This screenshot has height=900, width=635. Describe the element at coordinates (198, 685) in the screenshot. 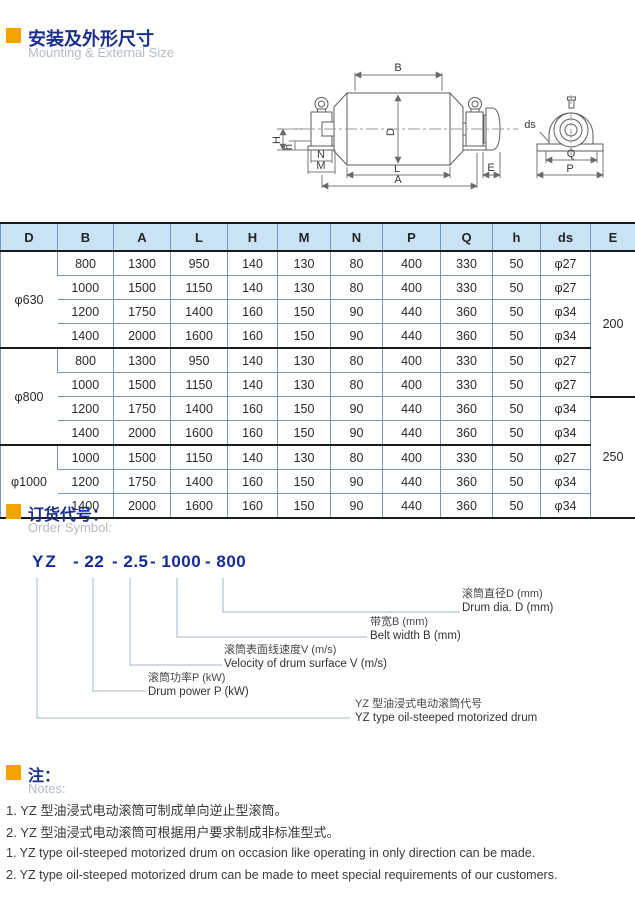

I see `callout-power: 滚筒功率P (kW) Drum power P (kW)` at that location.